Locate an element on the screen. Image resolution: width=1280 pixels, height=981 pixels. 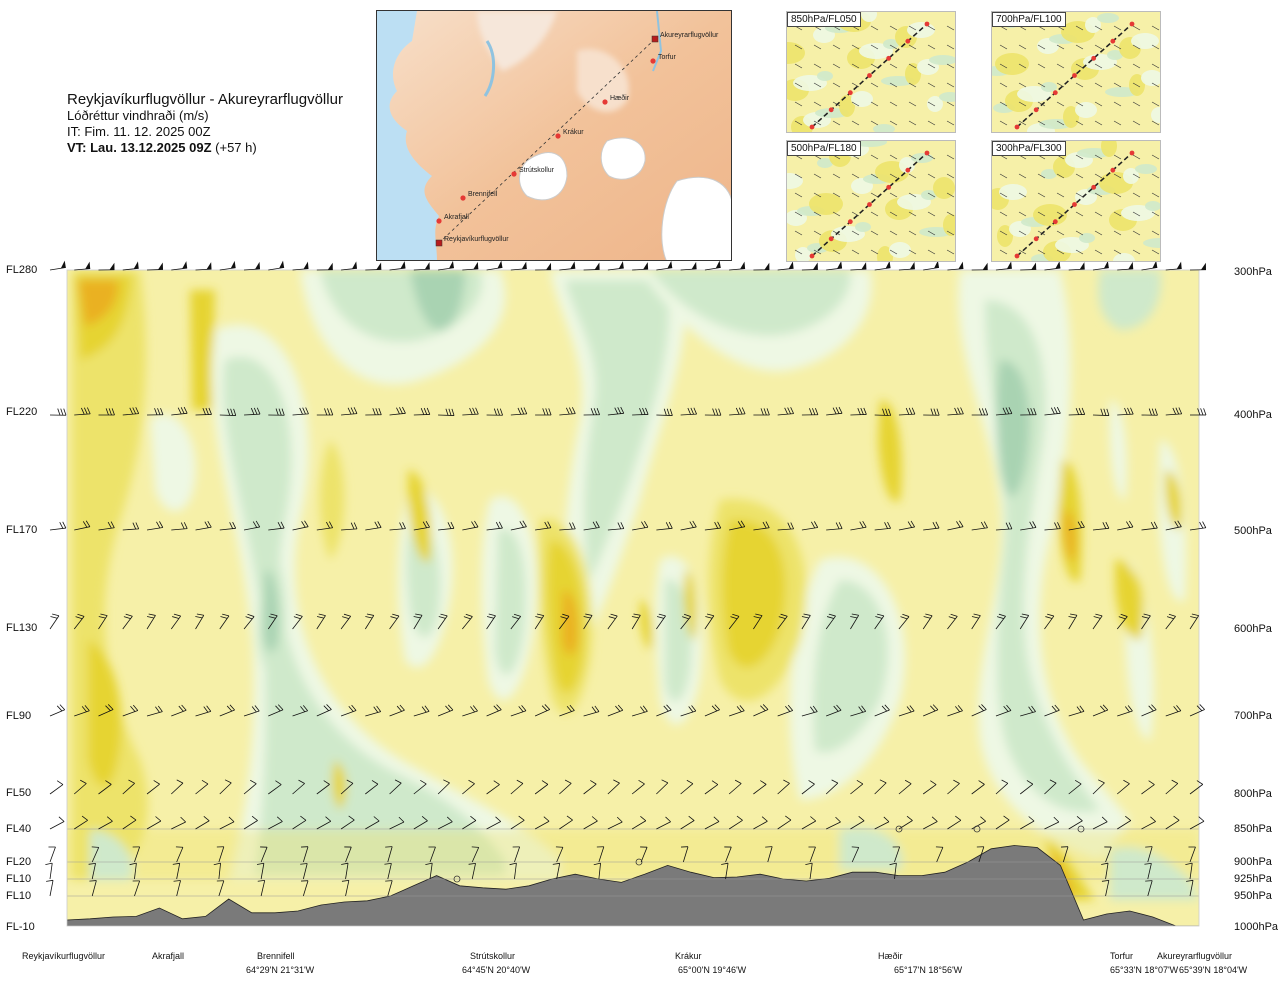
map-point-5: Brennifell is located at coordinates (479, 196).